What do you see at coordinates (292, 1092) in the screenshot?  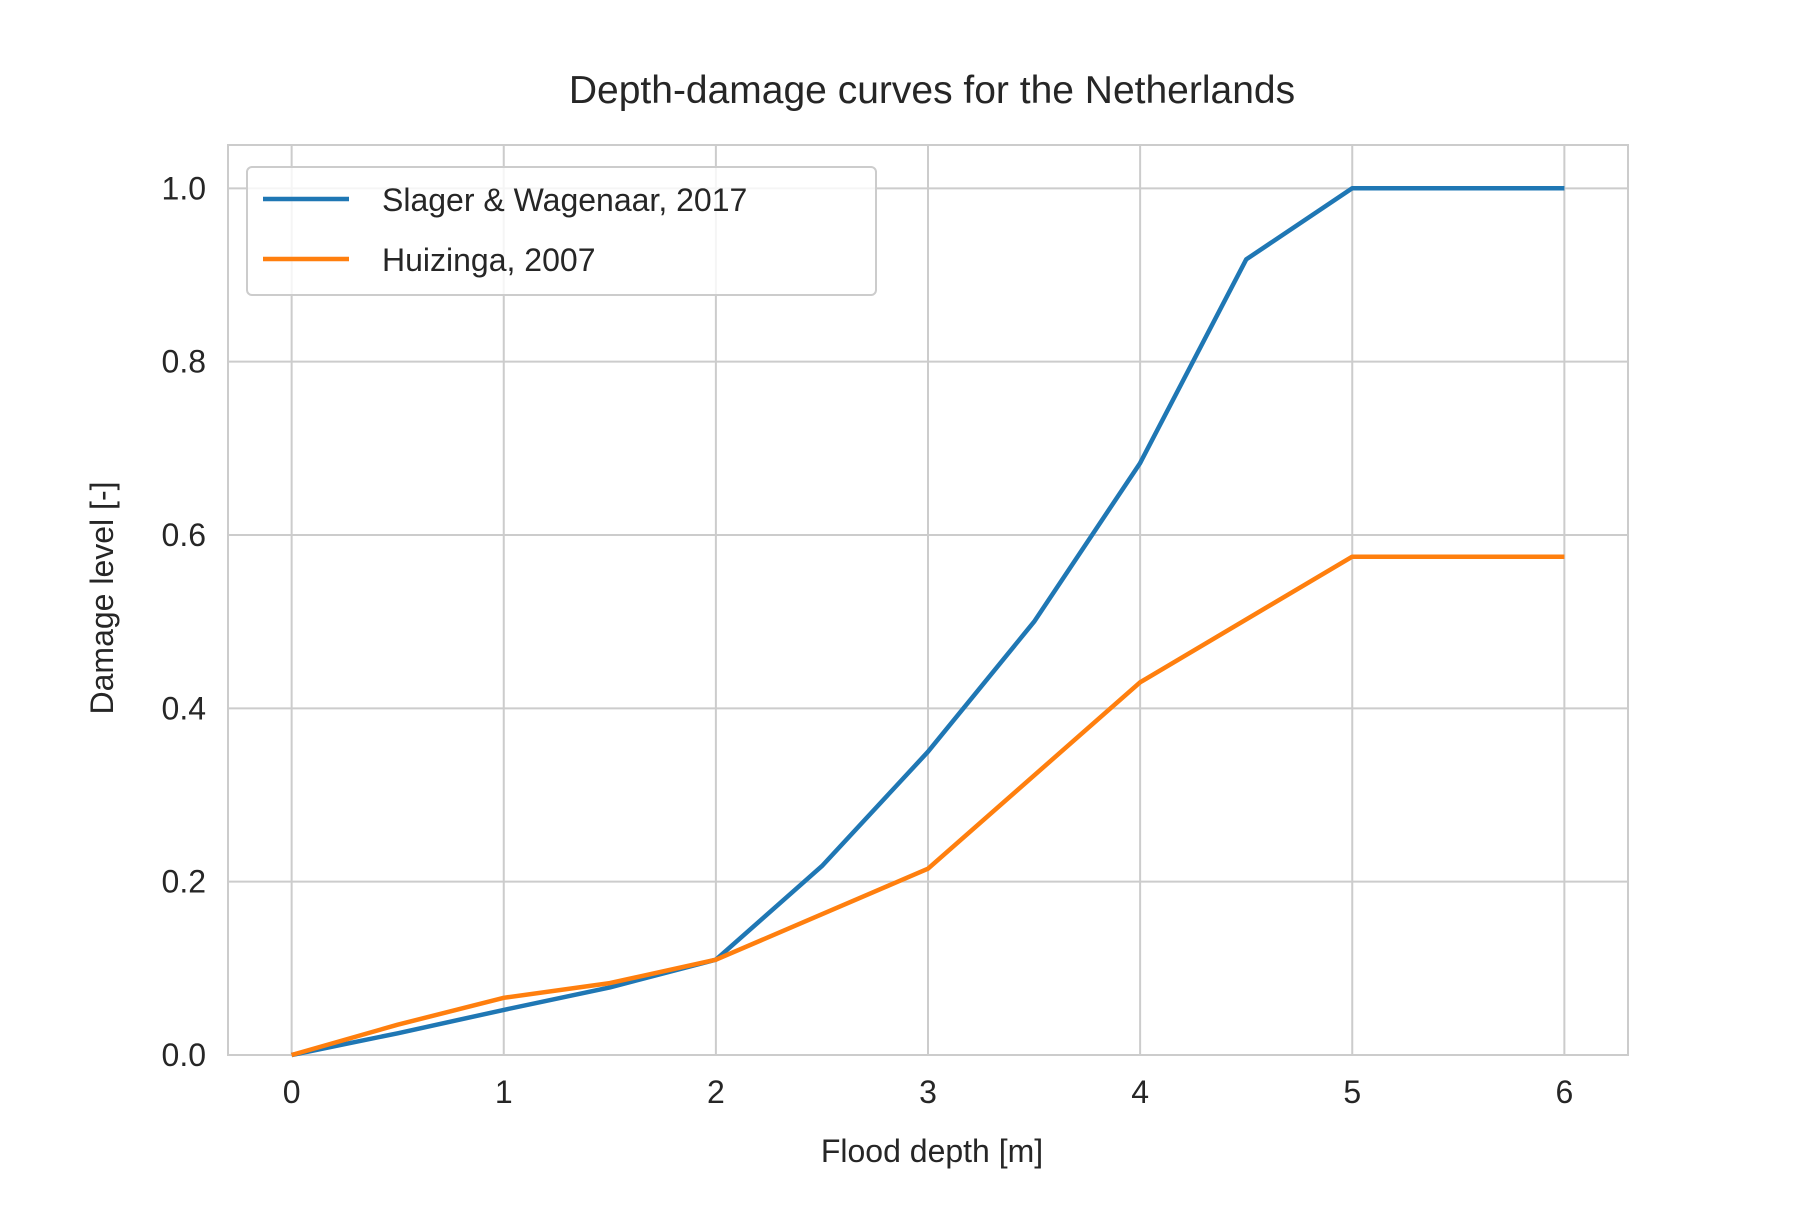 I see `x-tick-label: 0` at bounding box center [292, 1092].